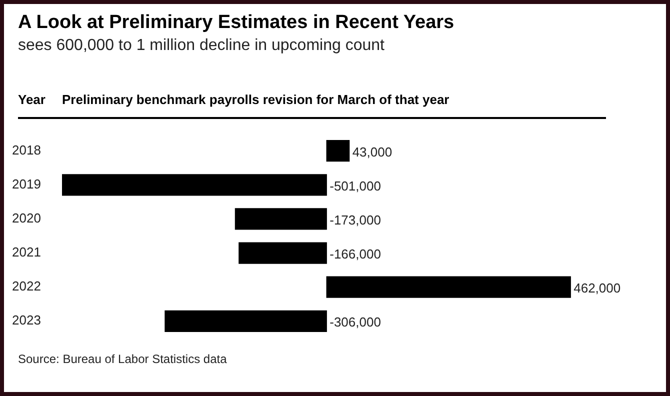  I want to click on y-tick-label: 2022, so click(26, 286).